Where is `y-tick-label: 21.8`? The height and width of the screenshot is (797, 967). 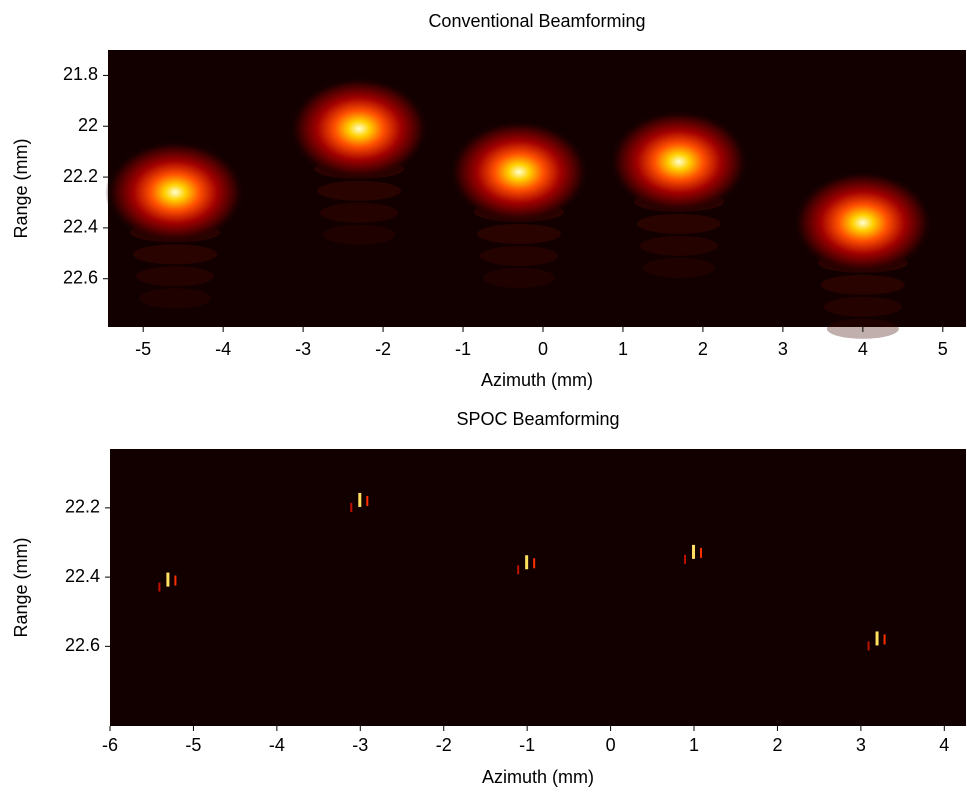
y-tick-label: 21.8 is located at coordinates (80, 74).